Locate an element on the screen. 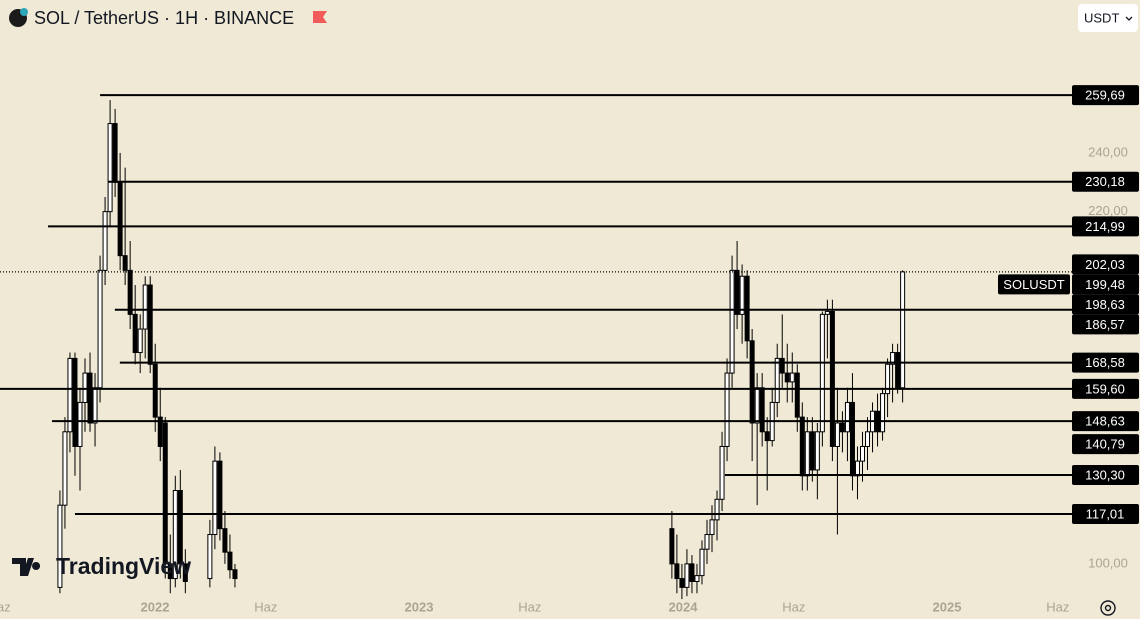 This screenshot has height=619, width=1140. x-tick-label: 2022 is located at coordinates (155, 606).